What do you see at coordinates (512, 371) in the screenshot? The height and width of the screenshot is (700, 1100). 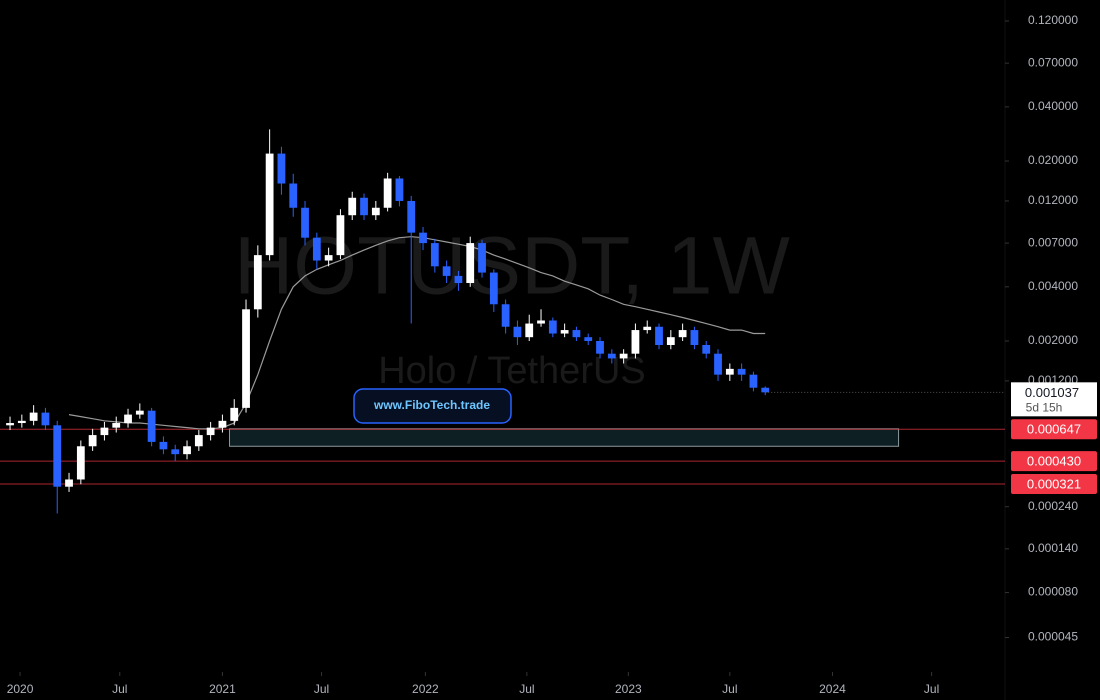 I see `watermark-subtitle: Holo / TetherUS` at bounding box center [512, 371].